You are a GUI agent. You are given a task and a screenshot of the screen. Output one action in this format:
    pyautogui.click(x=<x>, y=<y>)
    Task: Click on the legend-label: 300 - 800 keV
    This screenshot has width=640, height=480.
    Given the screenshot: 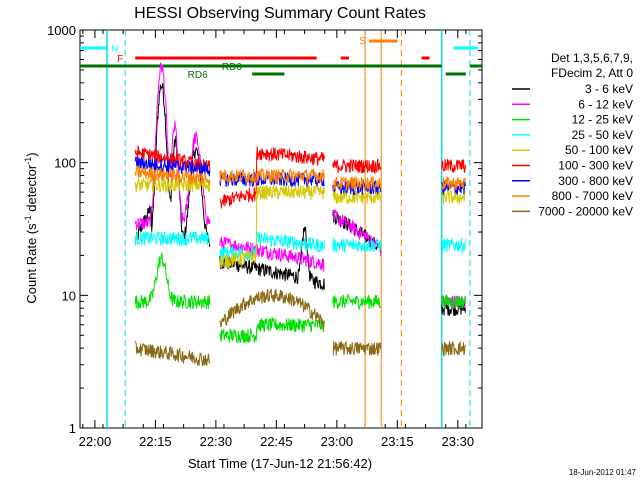 What is the action you would take?
    pyautogui.click(x=595, y=181)
    